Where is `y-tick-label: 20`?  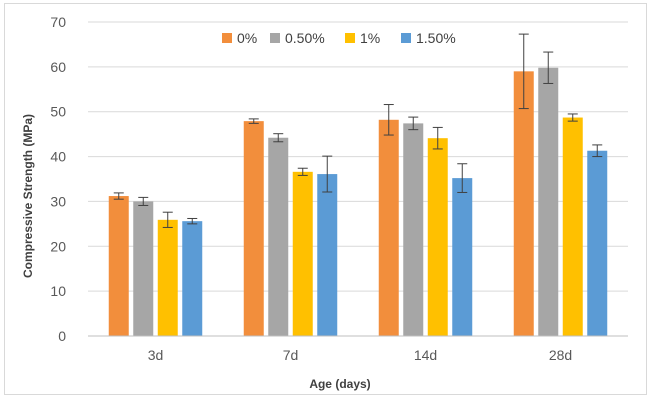 y-tick-label: 20 is located at coordinates (58, 246).